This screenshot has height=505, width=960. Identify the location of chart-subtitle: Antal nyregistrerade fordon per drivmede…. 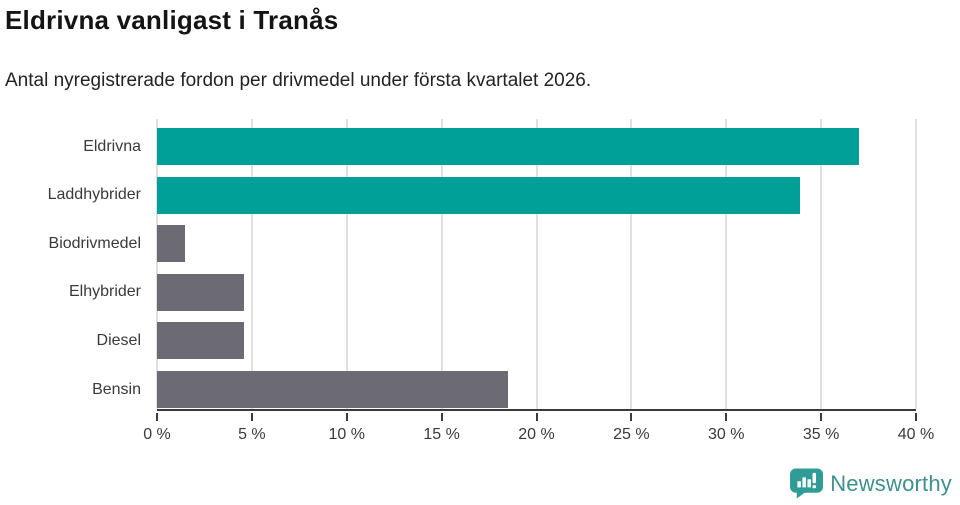
(298, 80).